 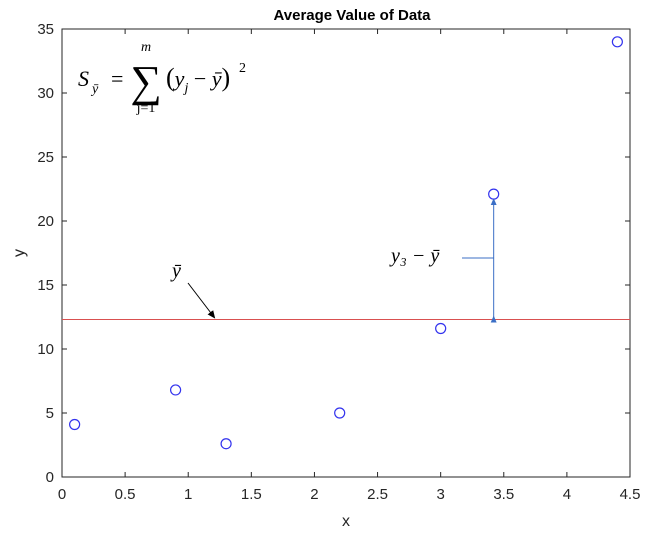 I want to click on x-axis-label: x, so click(x=346, y=521).